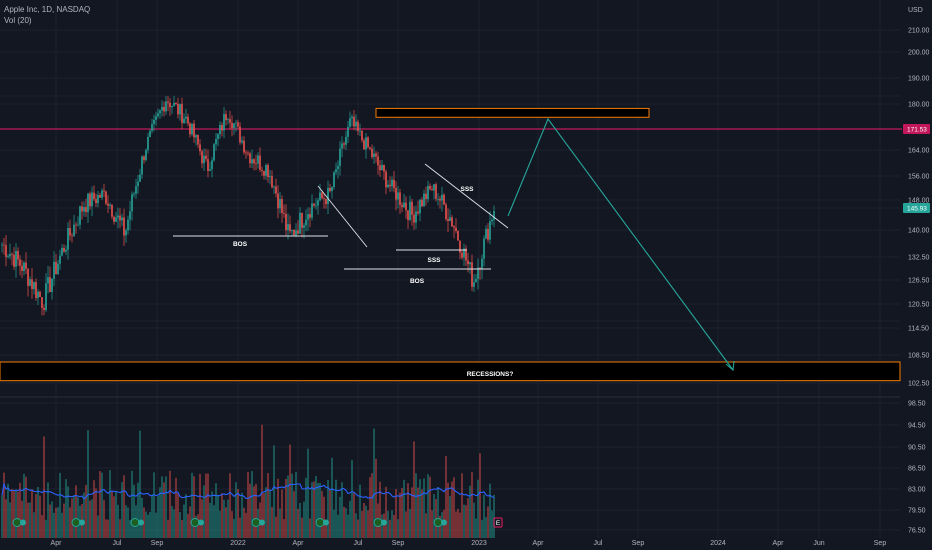 The height and width of the screenshot is (550, 932). I want to click on supply-zone, so click(512, 112).